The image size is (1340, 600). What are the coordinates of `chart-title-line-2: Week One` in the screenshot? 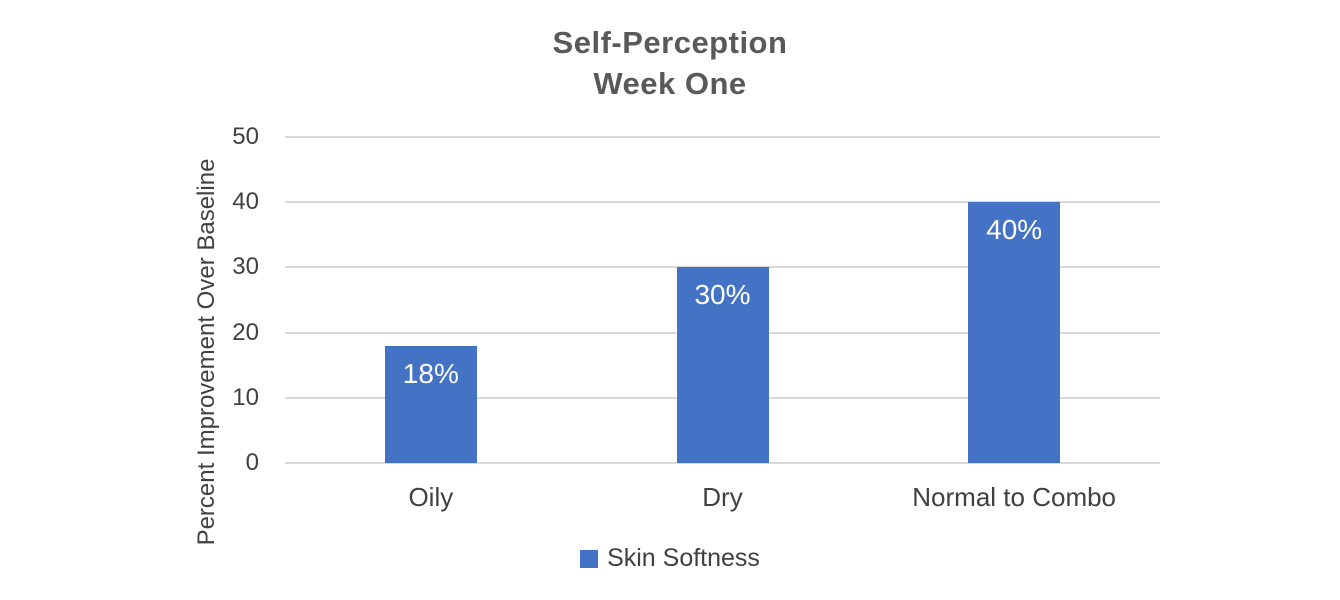 It's located at (670, 83).